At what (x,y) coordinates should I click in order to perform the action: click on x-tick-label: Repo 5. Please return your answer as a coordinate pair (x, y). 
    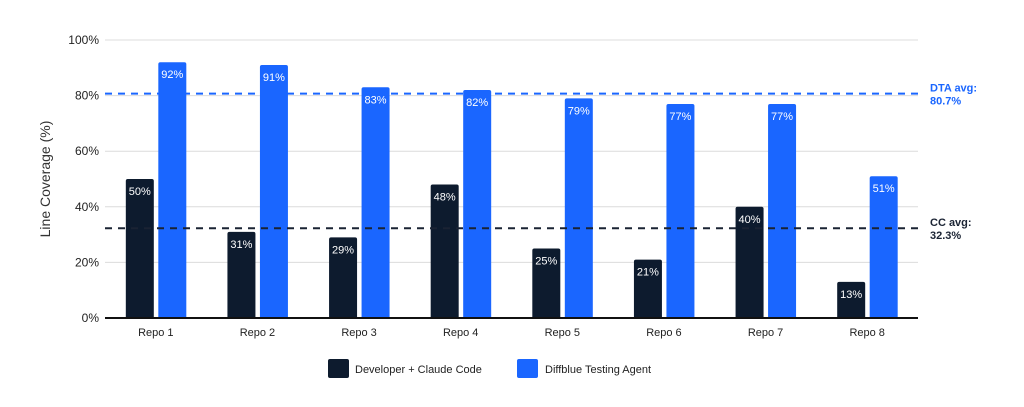
    Looking at the image, I should click on (562, 333).